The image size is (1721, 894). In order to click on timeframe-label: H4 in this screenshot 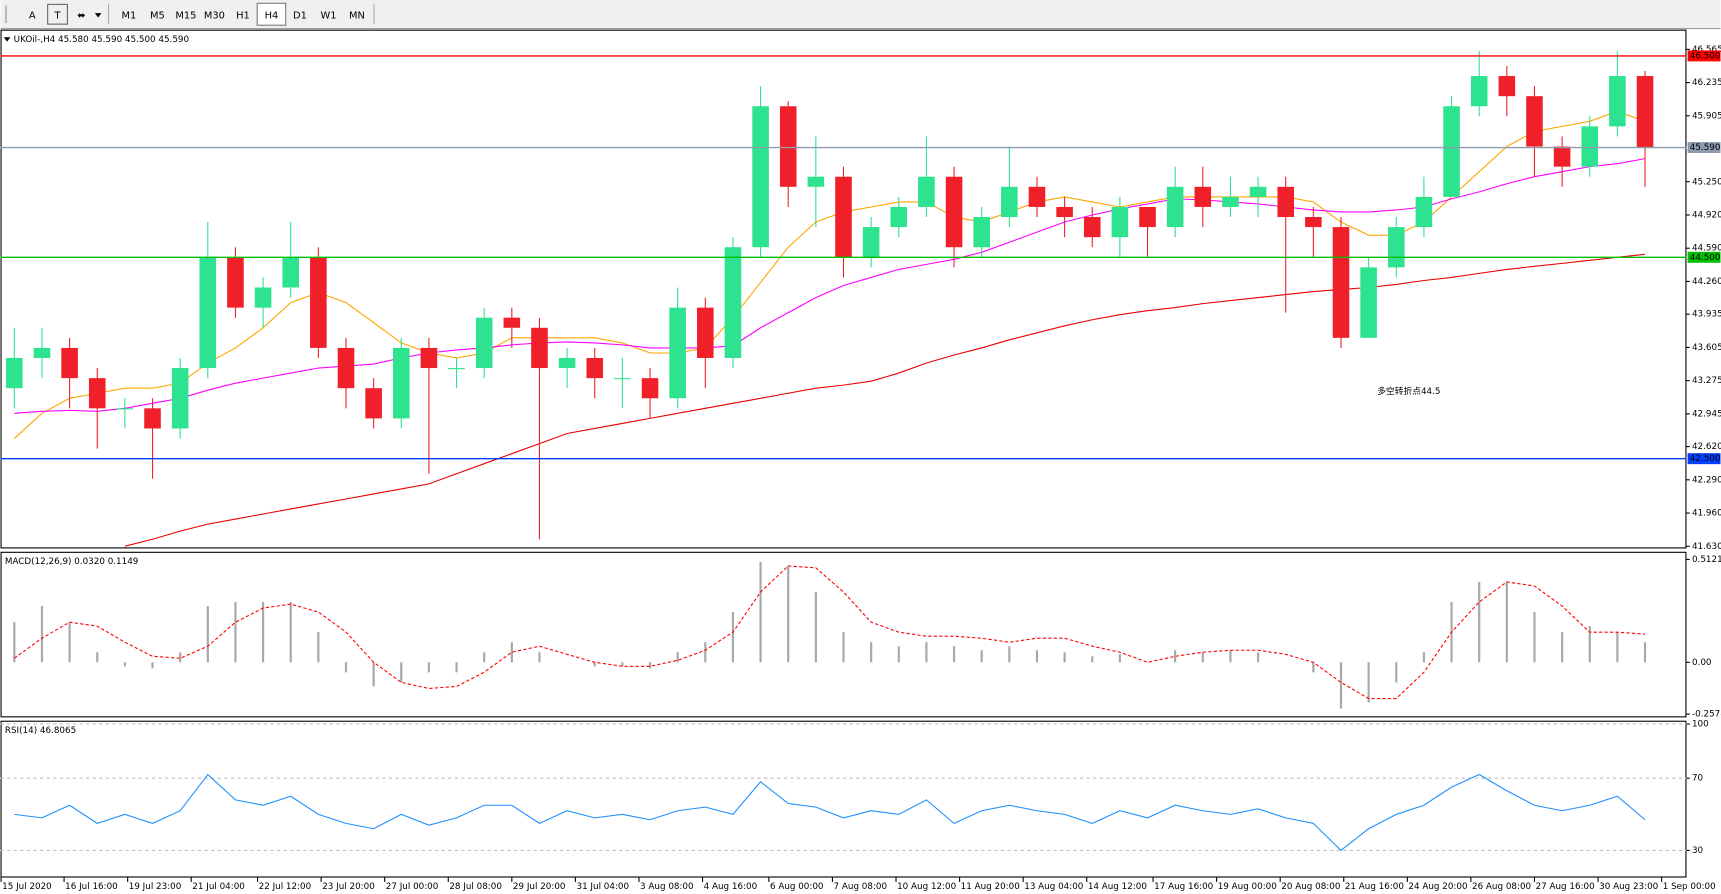, I will do `click(272, 15)`.